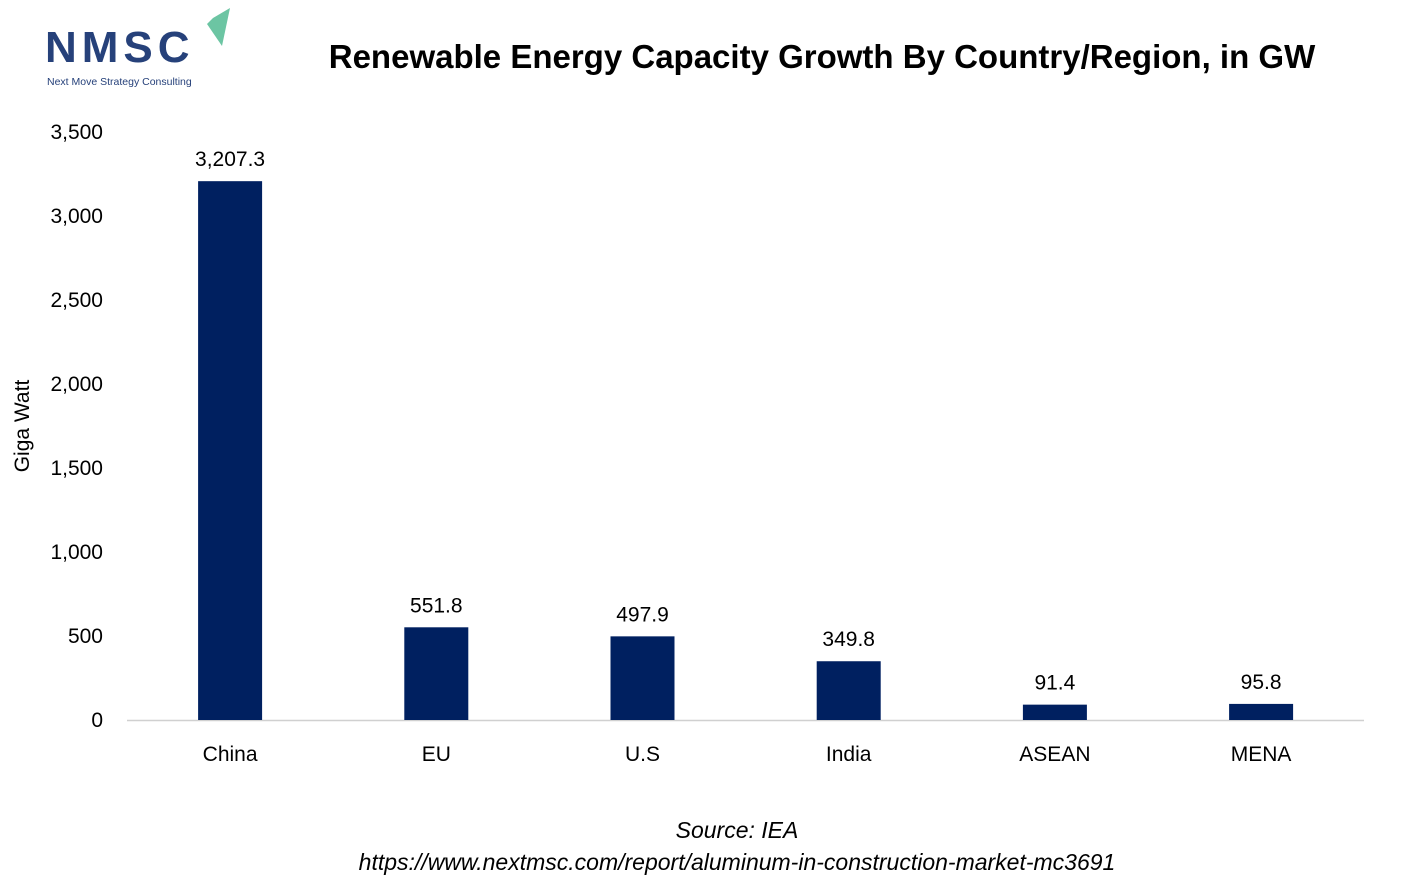 This screenshot has width=1426, height=895. I want to click on data-label: 3,207.3, so click(230, 159).